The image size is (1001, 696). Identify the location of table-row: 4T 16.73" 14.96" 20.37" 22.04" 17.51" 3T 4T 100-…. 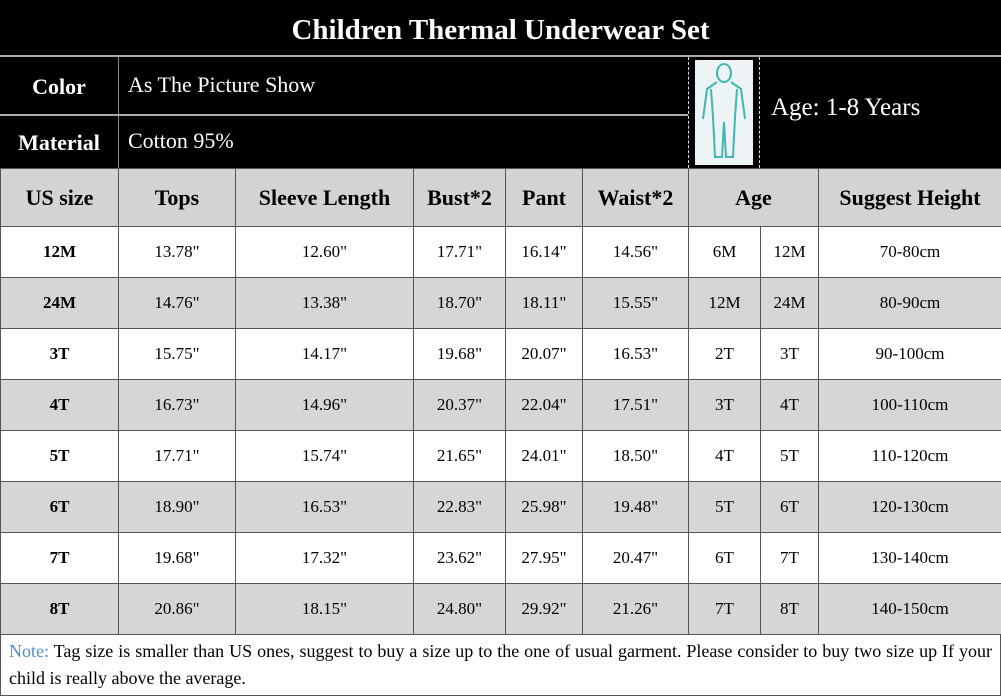
(500, 405).